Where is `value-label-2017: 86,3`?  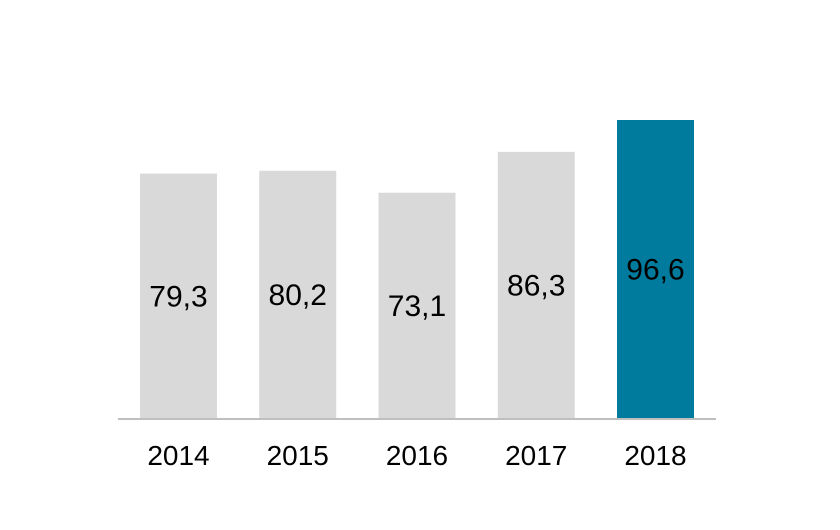 value-label-2017: 86,3 is located at coordinates (536, 285).